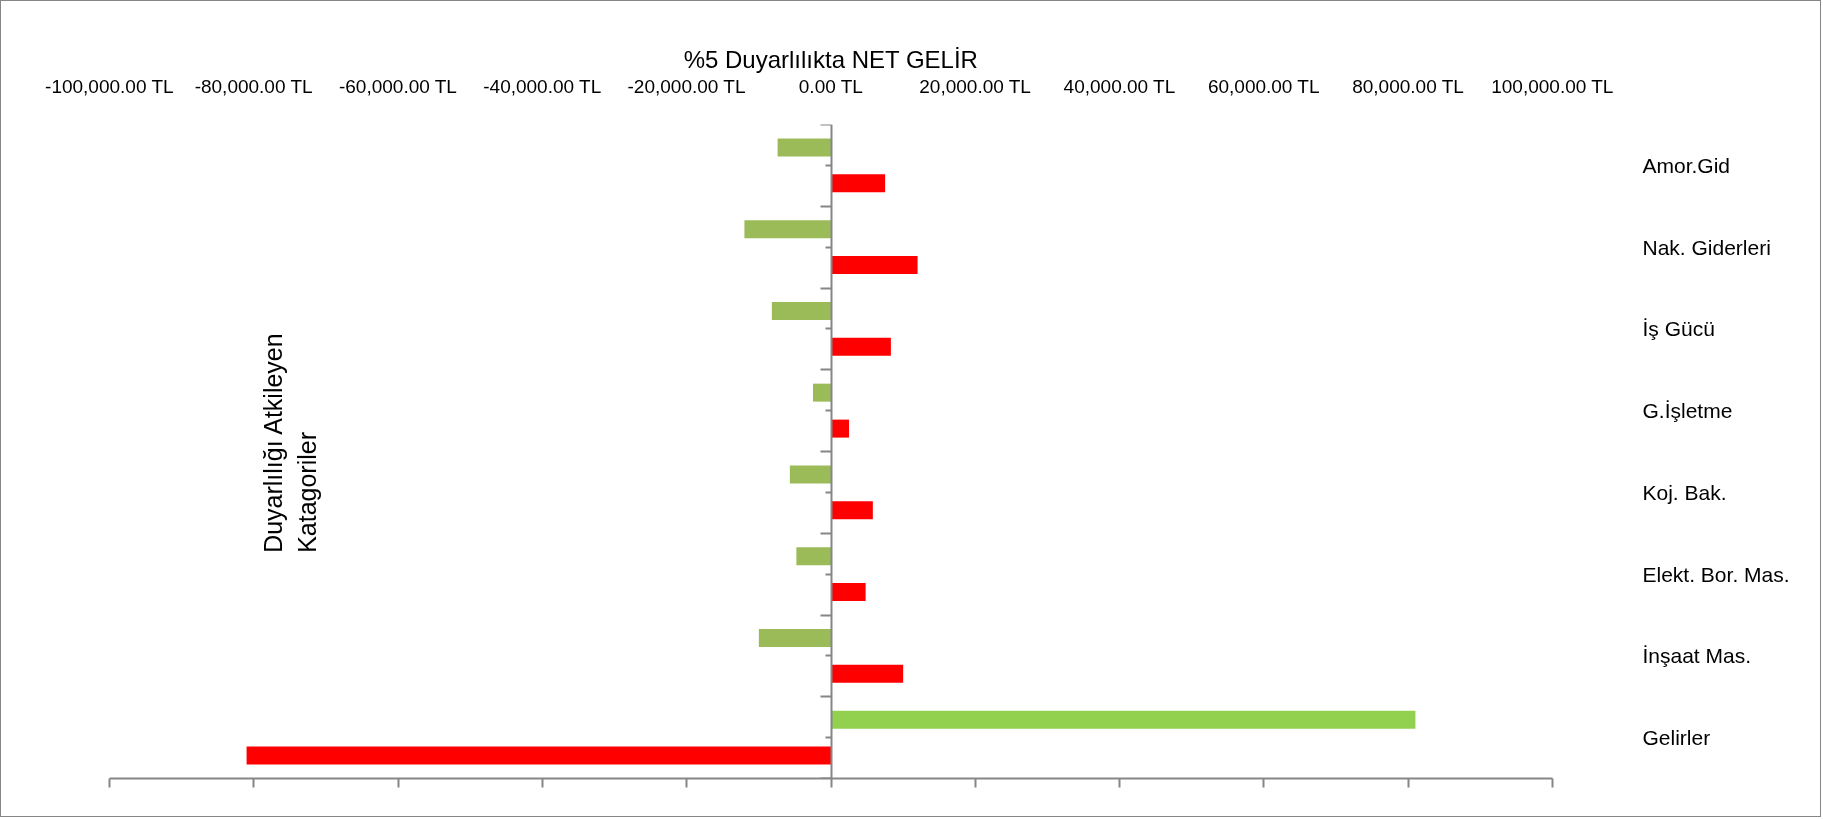  What do you see at coordinates (686, 86) in the screenshot?
I see `x-tick-label: -20,000.00 TL` at bounding box center [686, 86].